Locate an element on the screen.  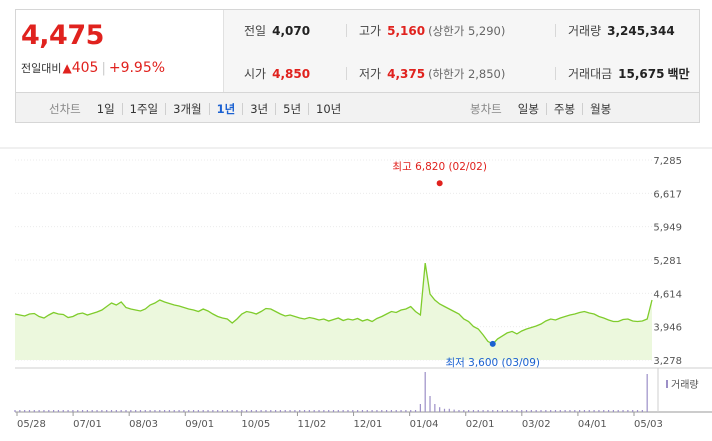
tab-monthly: 월봉 is located at coordinates (600, 109).